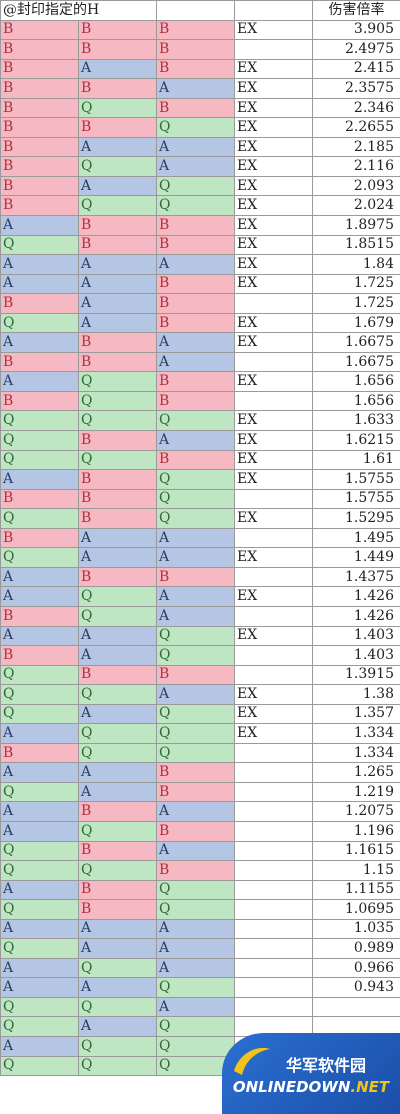  Describe the element at coordinates (356, 10) in the screenshot. I see `header-multiplier: 伤害倍率` at that location.